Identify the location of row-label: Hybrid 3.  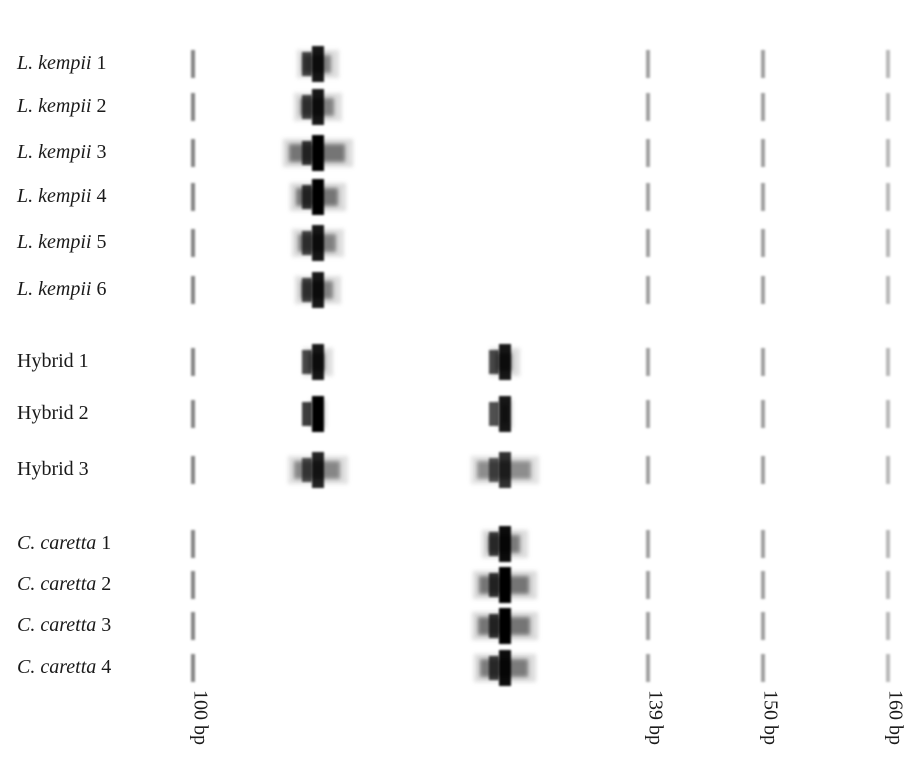
(53, 469).